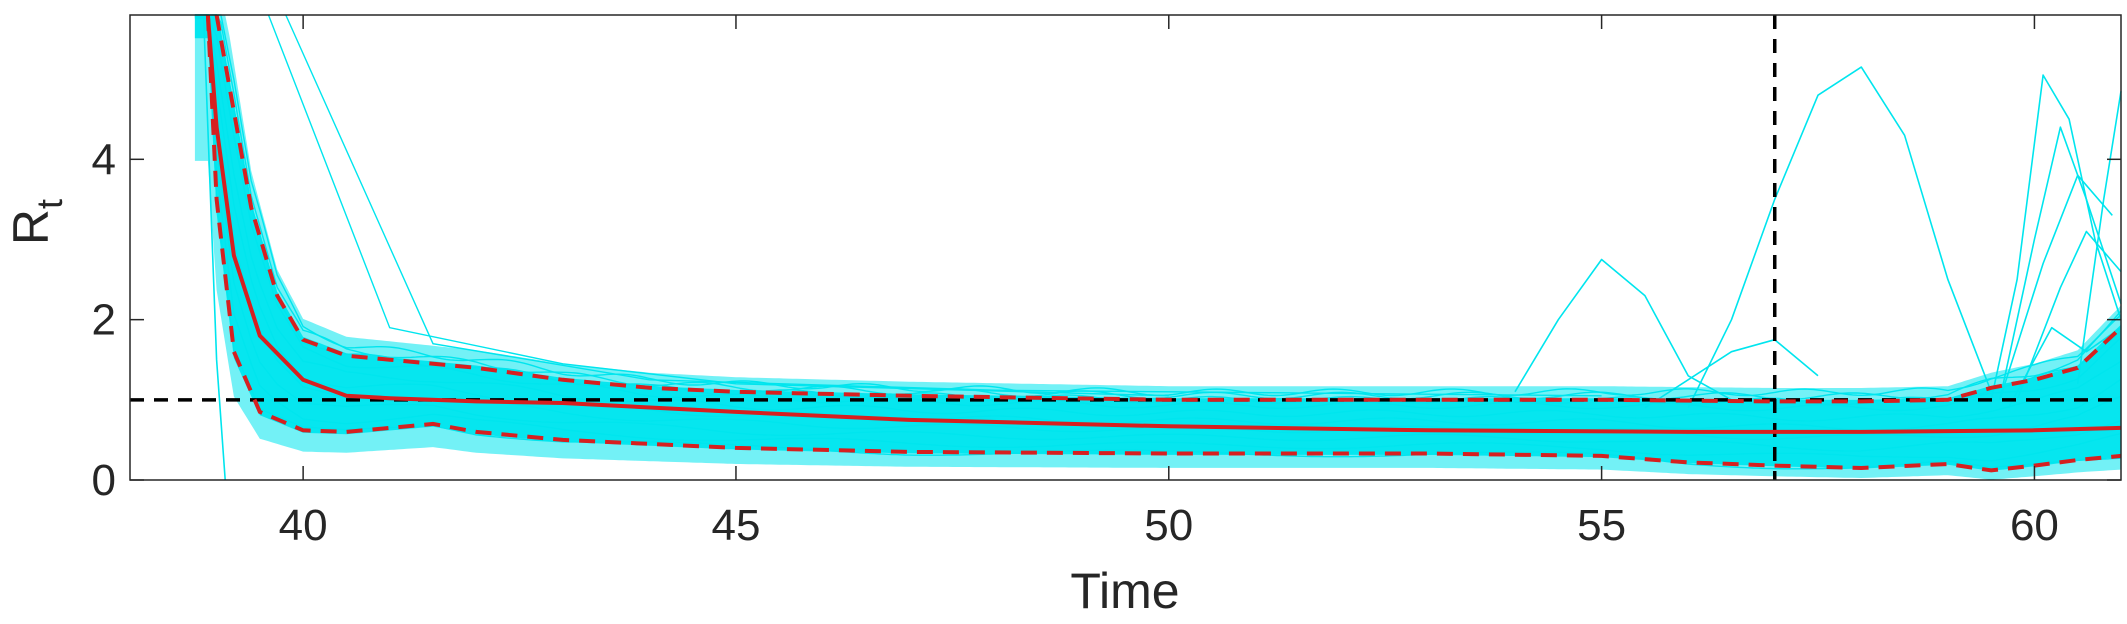  I want to click on y-tick-label: 2, so click(104, 320).